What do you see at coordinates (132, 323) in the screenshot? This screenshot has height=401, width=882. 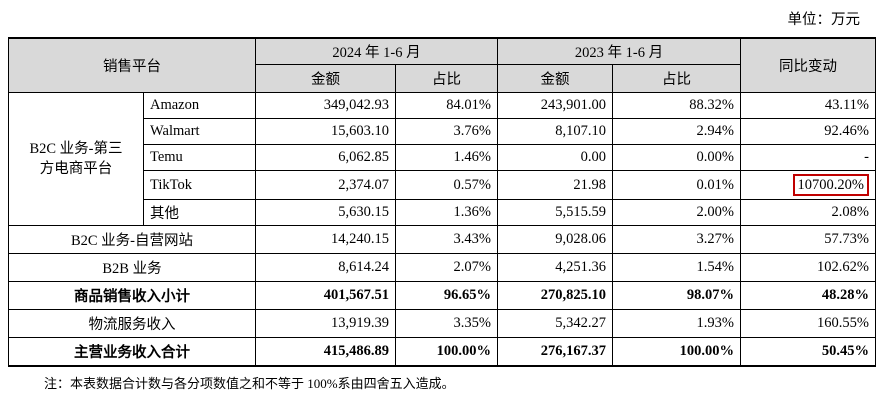 I see `row-label: 物流服务收入` at bounding box center [132, 323].